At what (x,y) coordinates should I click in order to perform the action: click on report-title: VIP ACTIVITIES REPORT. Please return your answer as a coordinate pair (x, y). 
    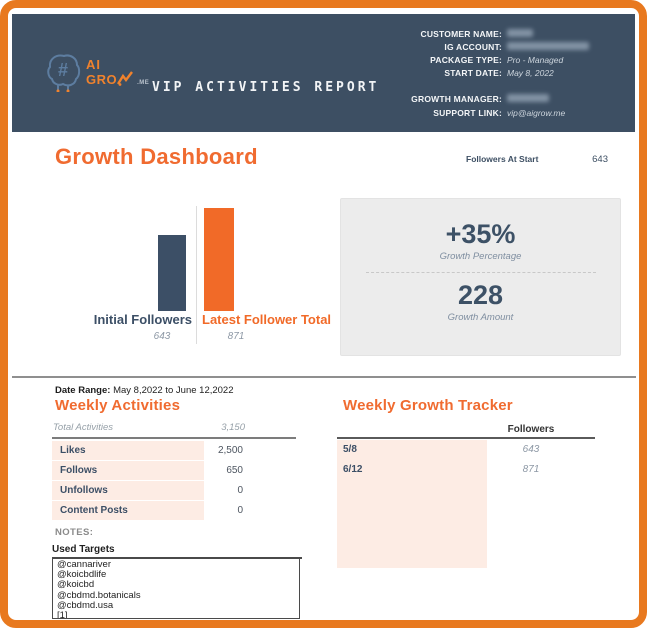
    Looking at the image, I should click on (266, 87).